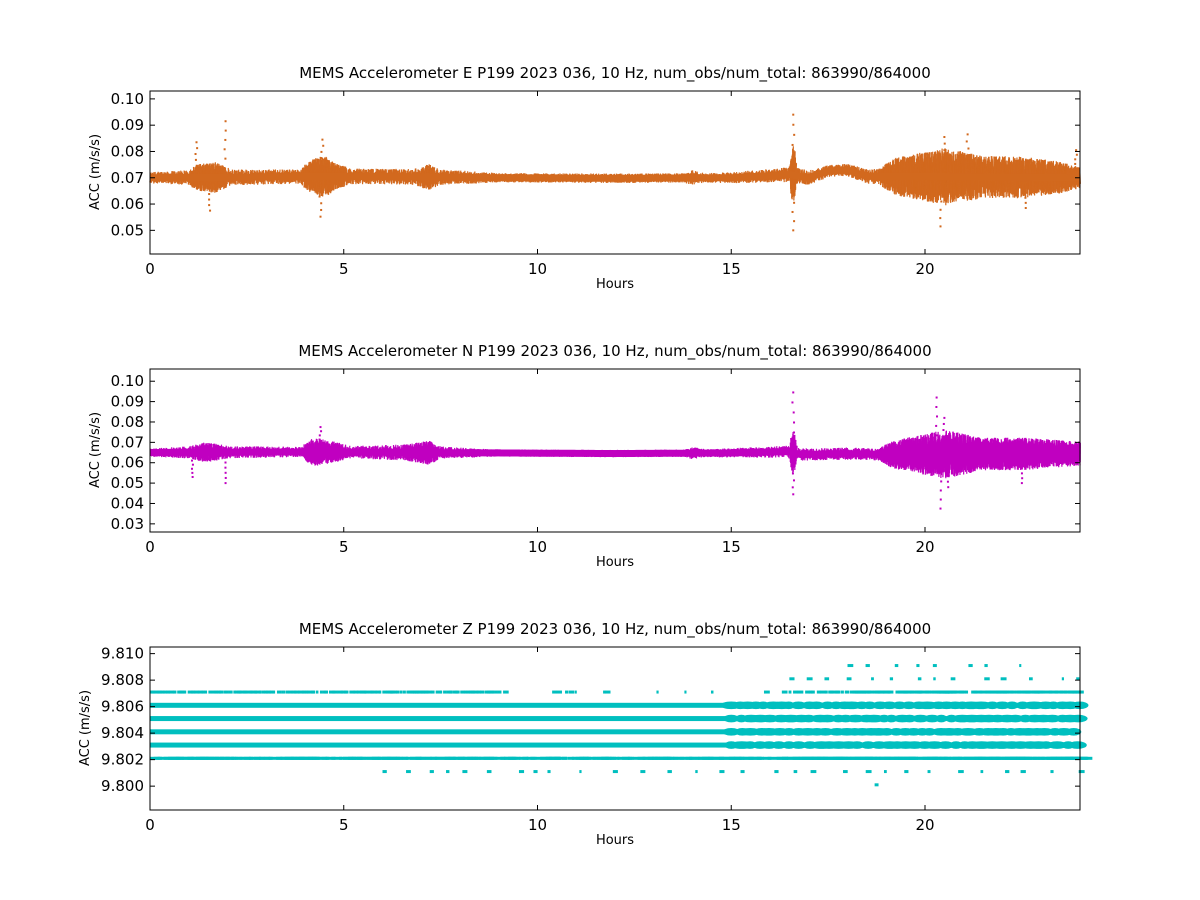 The height and width of the screenshot is (900, 1200). Describe the element at coordinates (344, 269) in the screenshot. I see `x-tick-label: 5` at that location.